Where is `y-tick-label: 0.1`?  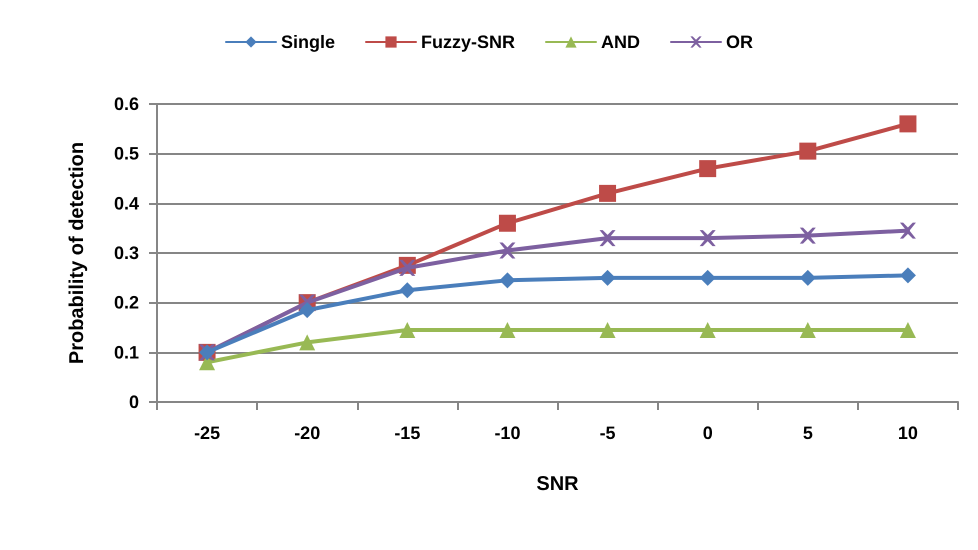 y-tick-label: 0.1 is located at coordinates (126, 352).